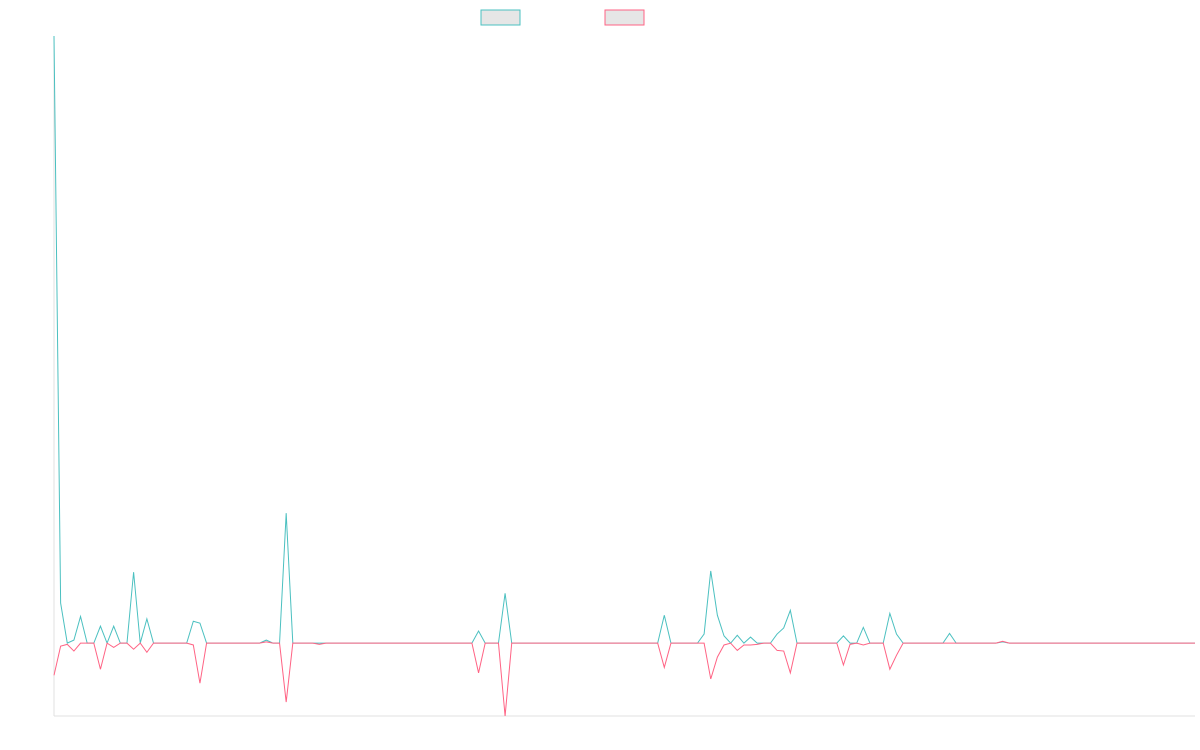 The height and width of the screenshot is (750, 1200). I want to click on series-line, so click(624, 678).